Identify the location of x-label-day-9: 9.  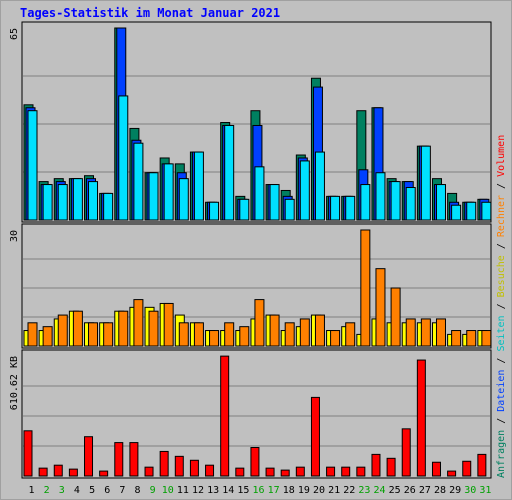
(153, 490).